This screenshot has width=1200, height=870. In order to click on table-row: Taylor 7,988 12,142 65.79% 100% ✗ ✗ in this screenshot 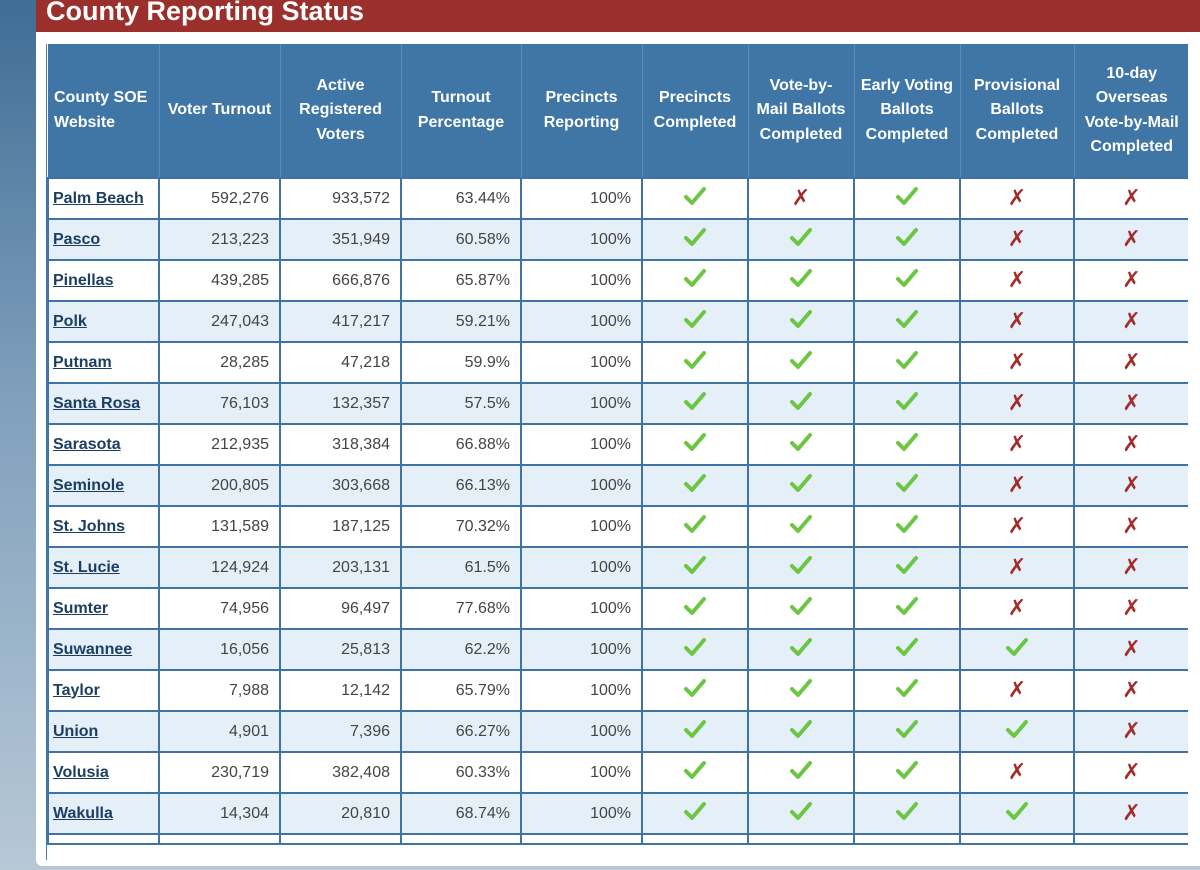, I will do `click(617, 690)`.